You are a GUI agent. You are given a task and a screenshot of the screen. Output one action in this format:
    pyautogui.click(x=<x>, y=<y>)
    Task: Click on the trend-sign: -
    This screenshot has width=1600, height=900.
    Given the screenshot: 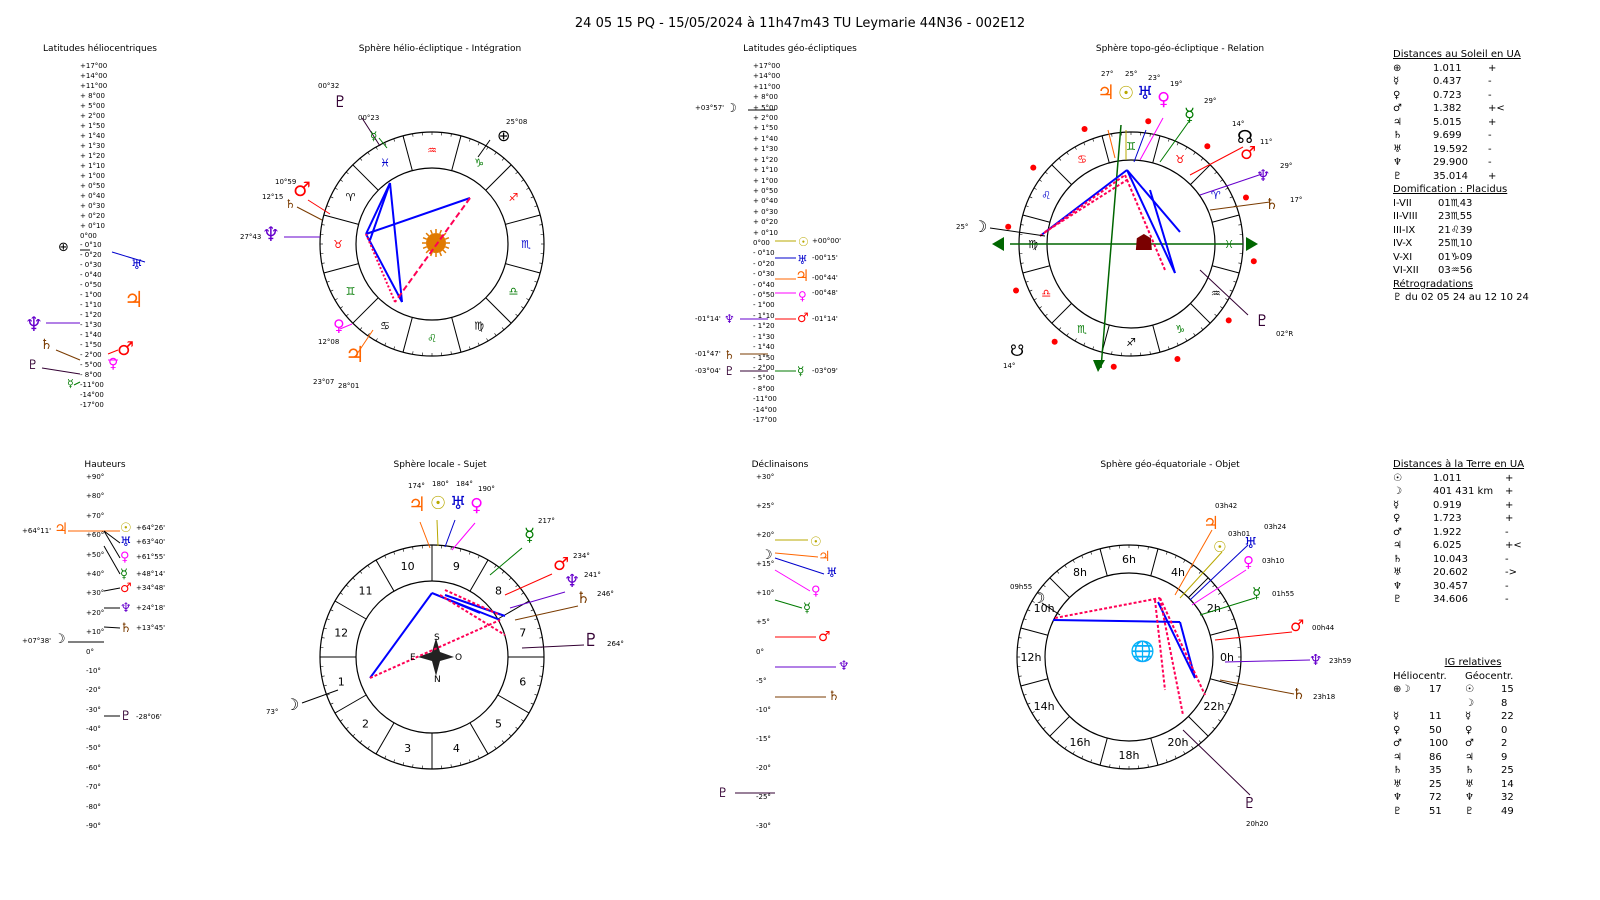 What is the action you would take?
    pyautogui.click(x=1490, y=149)
    